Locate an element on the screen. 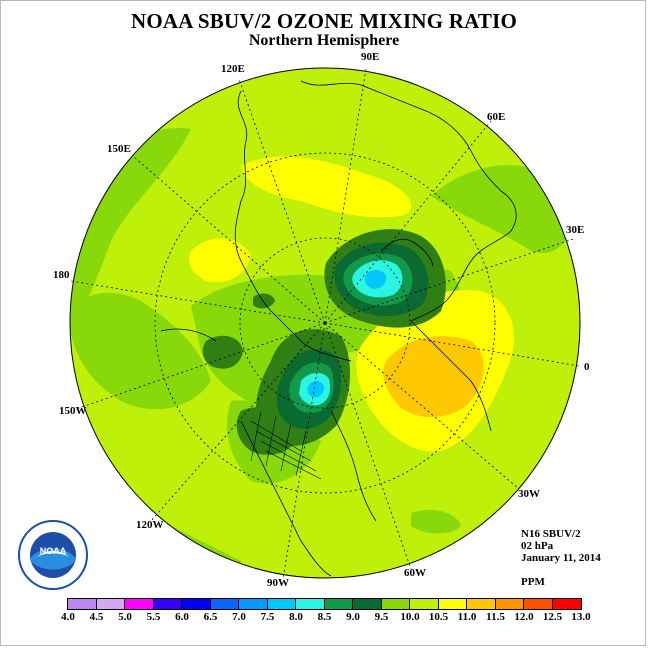  lon-label-90e: 90E is located at coordinates (370, 57).